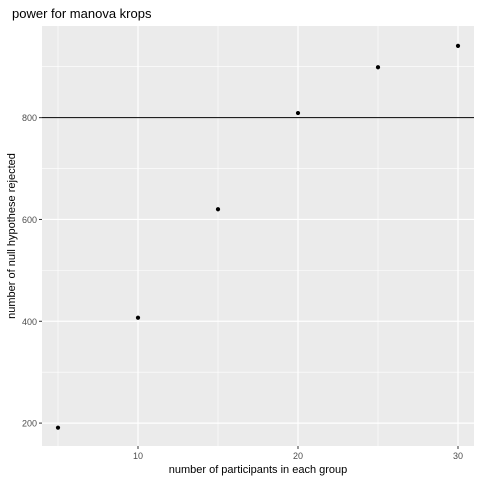 Image resolution: width=480 pixels, height=480 pixels. I want to click on x-axis-ticks: 10 20 30, so click(298, 453).